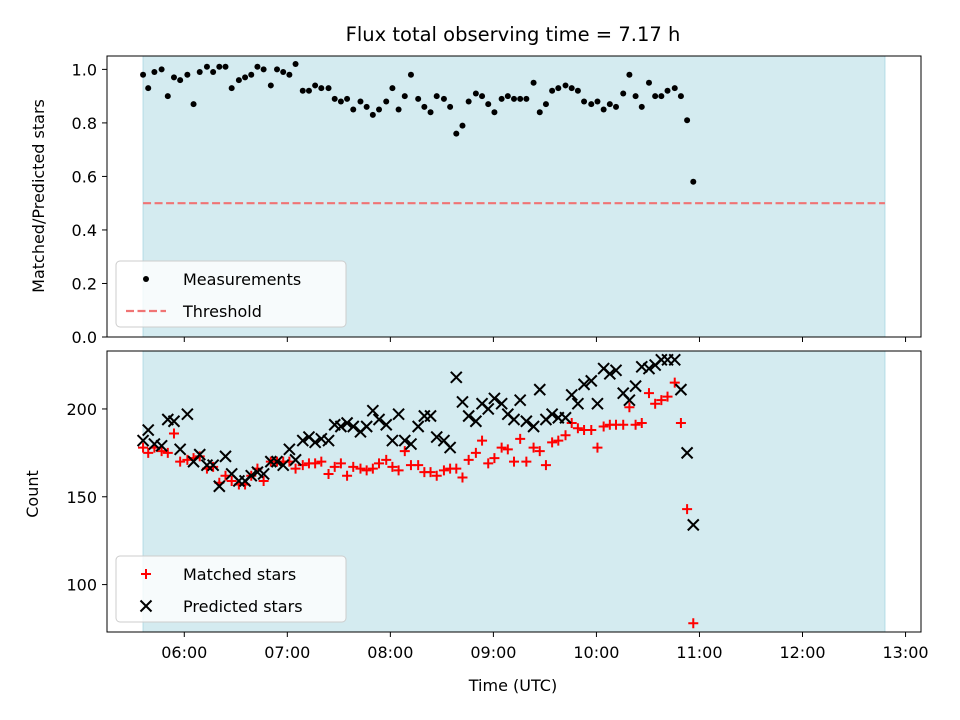 The height and width of the screenshot is (720, 960). I want to click on legend-label: Threshold, so click(222, 311).